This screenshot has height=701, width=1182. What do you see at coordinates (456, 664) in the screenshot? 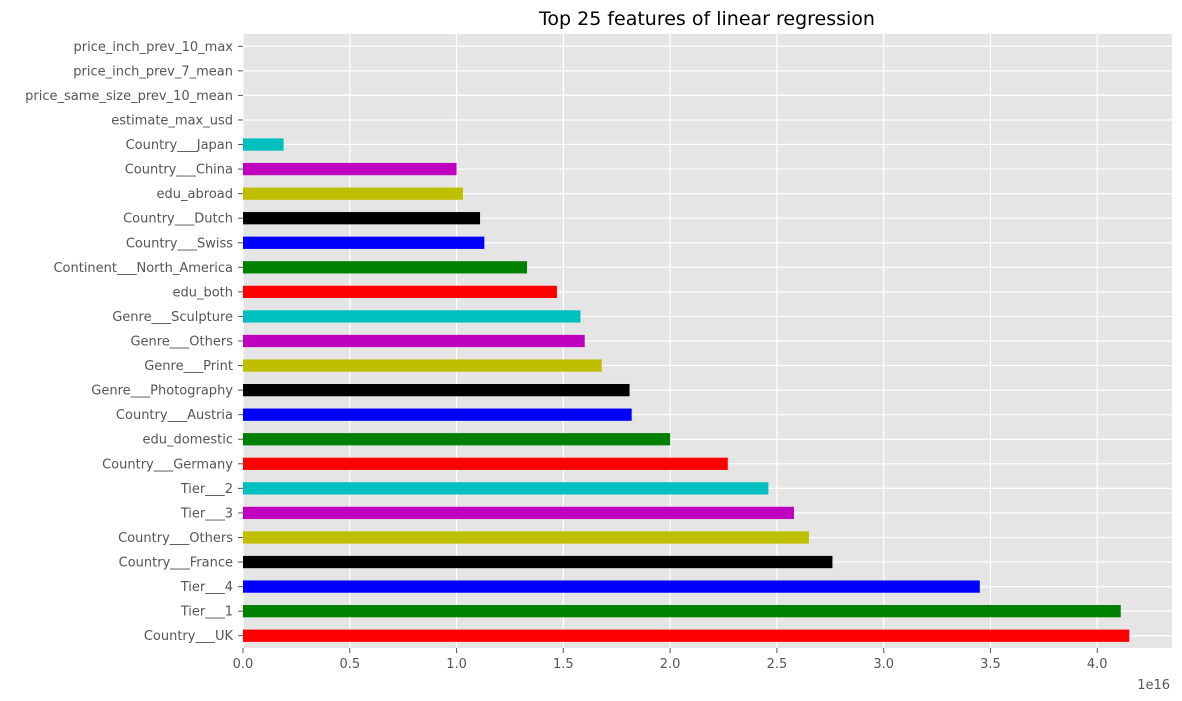
I see `x-tick-label: 1.0` at bounding box center [456, 664].